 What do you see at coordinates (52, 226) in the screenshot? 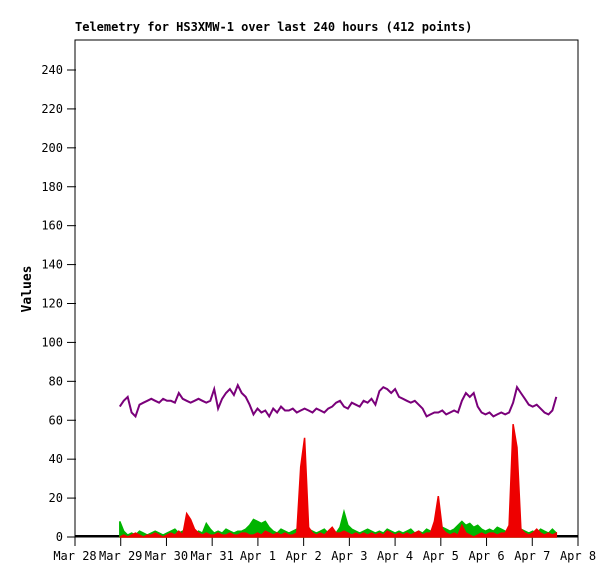
I see `y-tick-label: 160` at bounding box center [52, 226].